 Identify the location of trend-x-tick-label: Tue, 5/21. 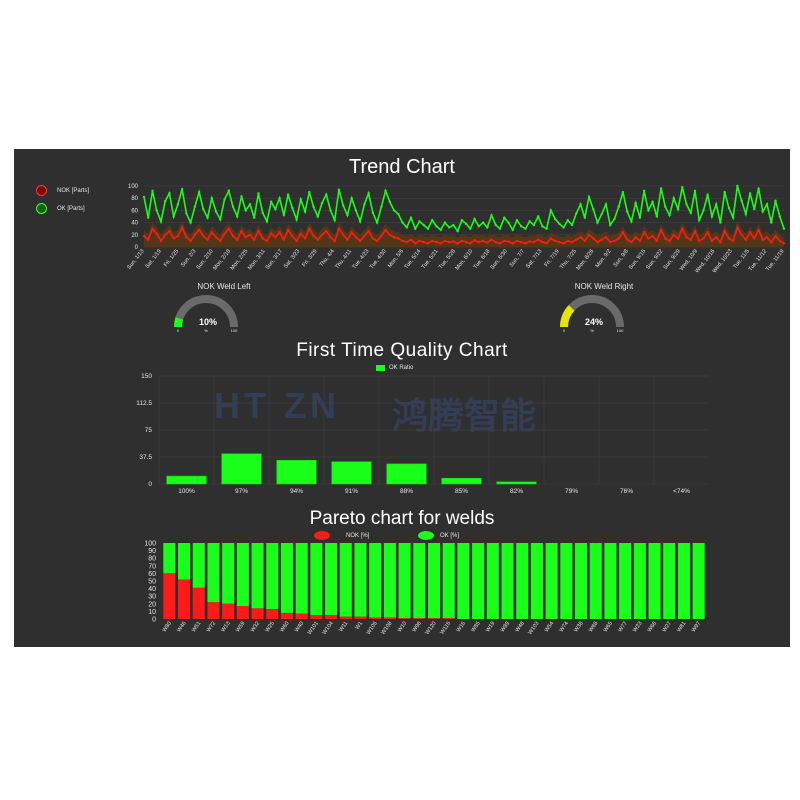
(430, 260).